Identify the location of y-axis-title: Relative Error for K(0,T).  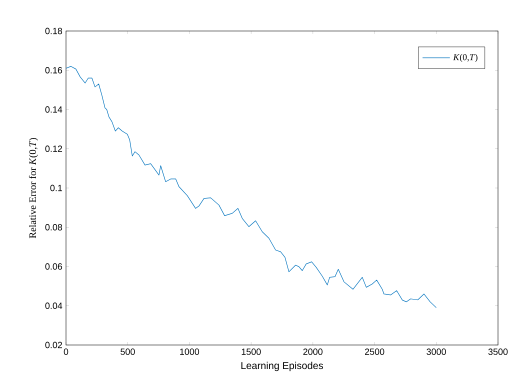
(33, 188).